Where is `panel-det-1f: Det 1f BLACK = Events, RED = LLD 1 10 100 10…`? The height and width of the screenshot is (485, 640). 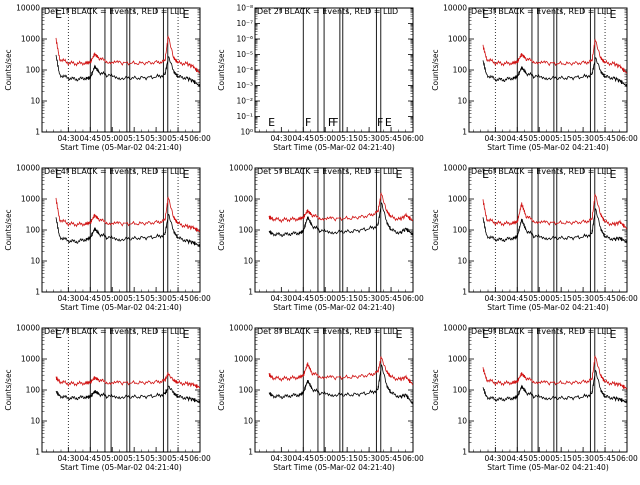 panel-det-1f: Det 1f BLACK = Events, RED = LLD 1 10 100 10… is located at coordinates (107, 78).